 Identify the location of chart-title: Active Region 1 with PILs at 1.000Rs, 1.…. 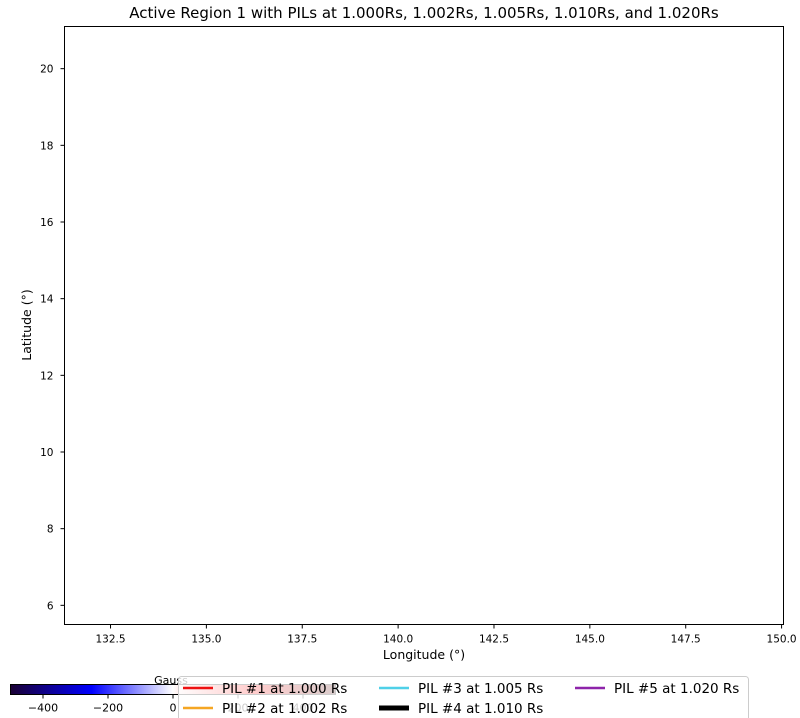
(424, 13).